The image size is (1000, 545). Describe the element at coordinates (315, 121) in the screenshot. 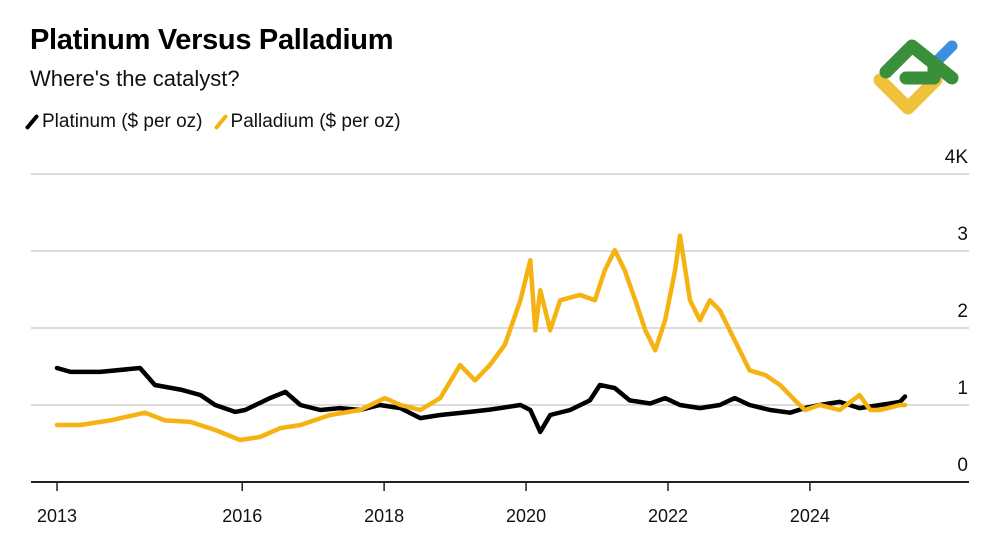

I see `legend-label-palladium: Palladium ($ per oz)` at that location.